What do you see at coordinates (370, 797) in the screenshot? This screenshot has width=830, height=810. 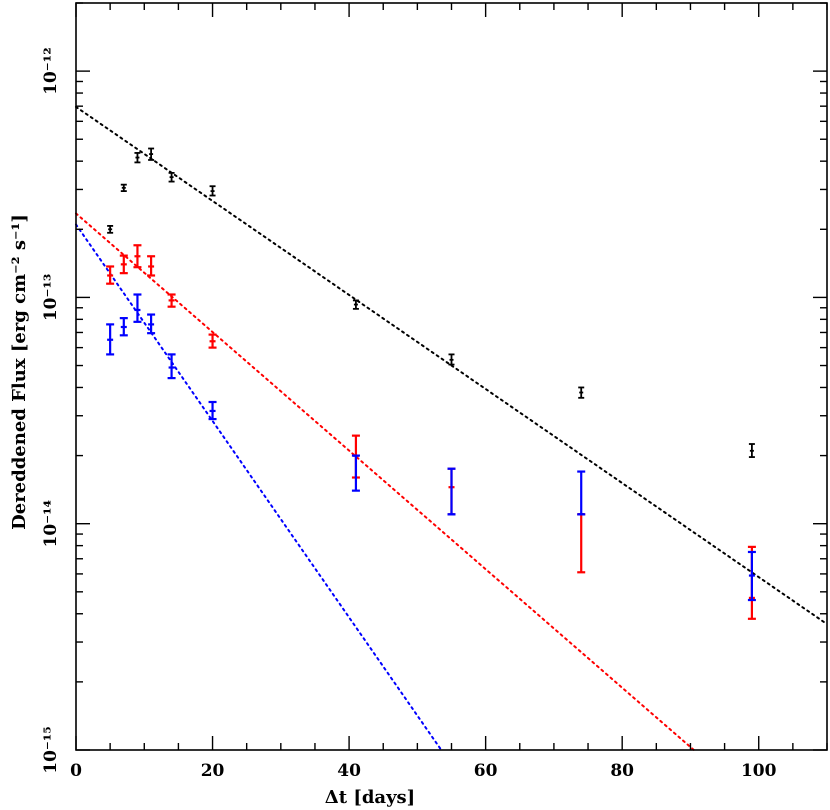 I see `x-axis-title: Δt [days]` at bounding box center [370, 797].